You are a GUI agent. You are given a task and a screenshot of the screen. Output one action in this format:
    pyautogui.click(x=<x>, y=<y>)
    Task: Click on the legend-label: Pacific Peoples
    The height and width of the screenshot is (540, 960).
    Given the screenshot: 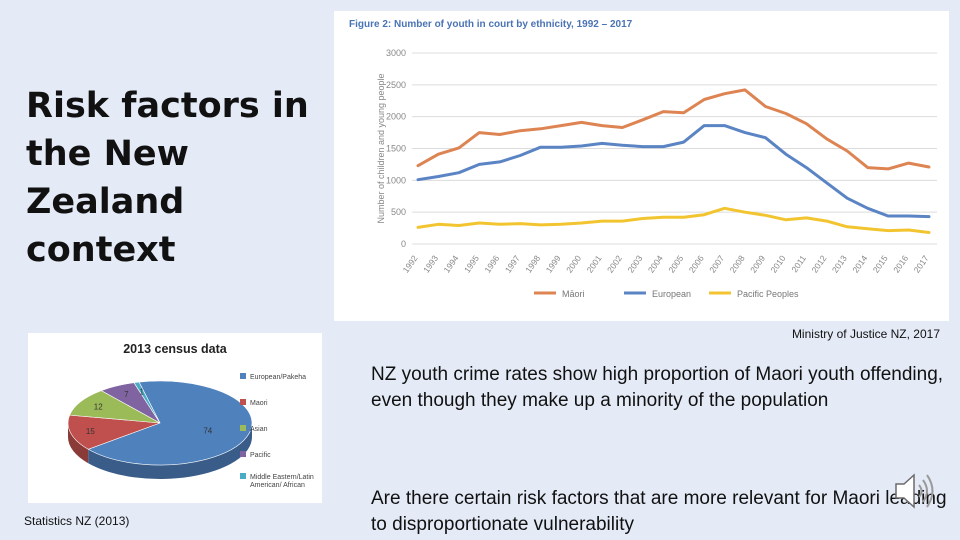 What is the action you would take?
    pyautogui.click(x=768, y=294)
    